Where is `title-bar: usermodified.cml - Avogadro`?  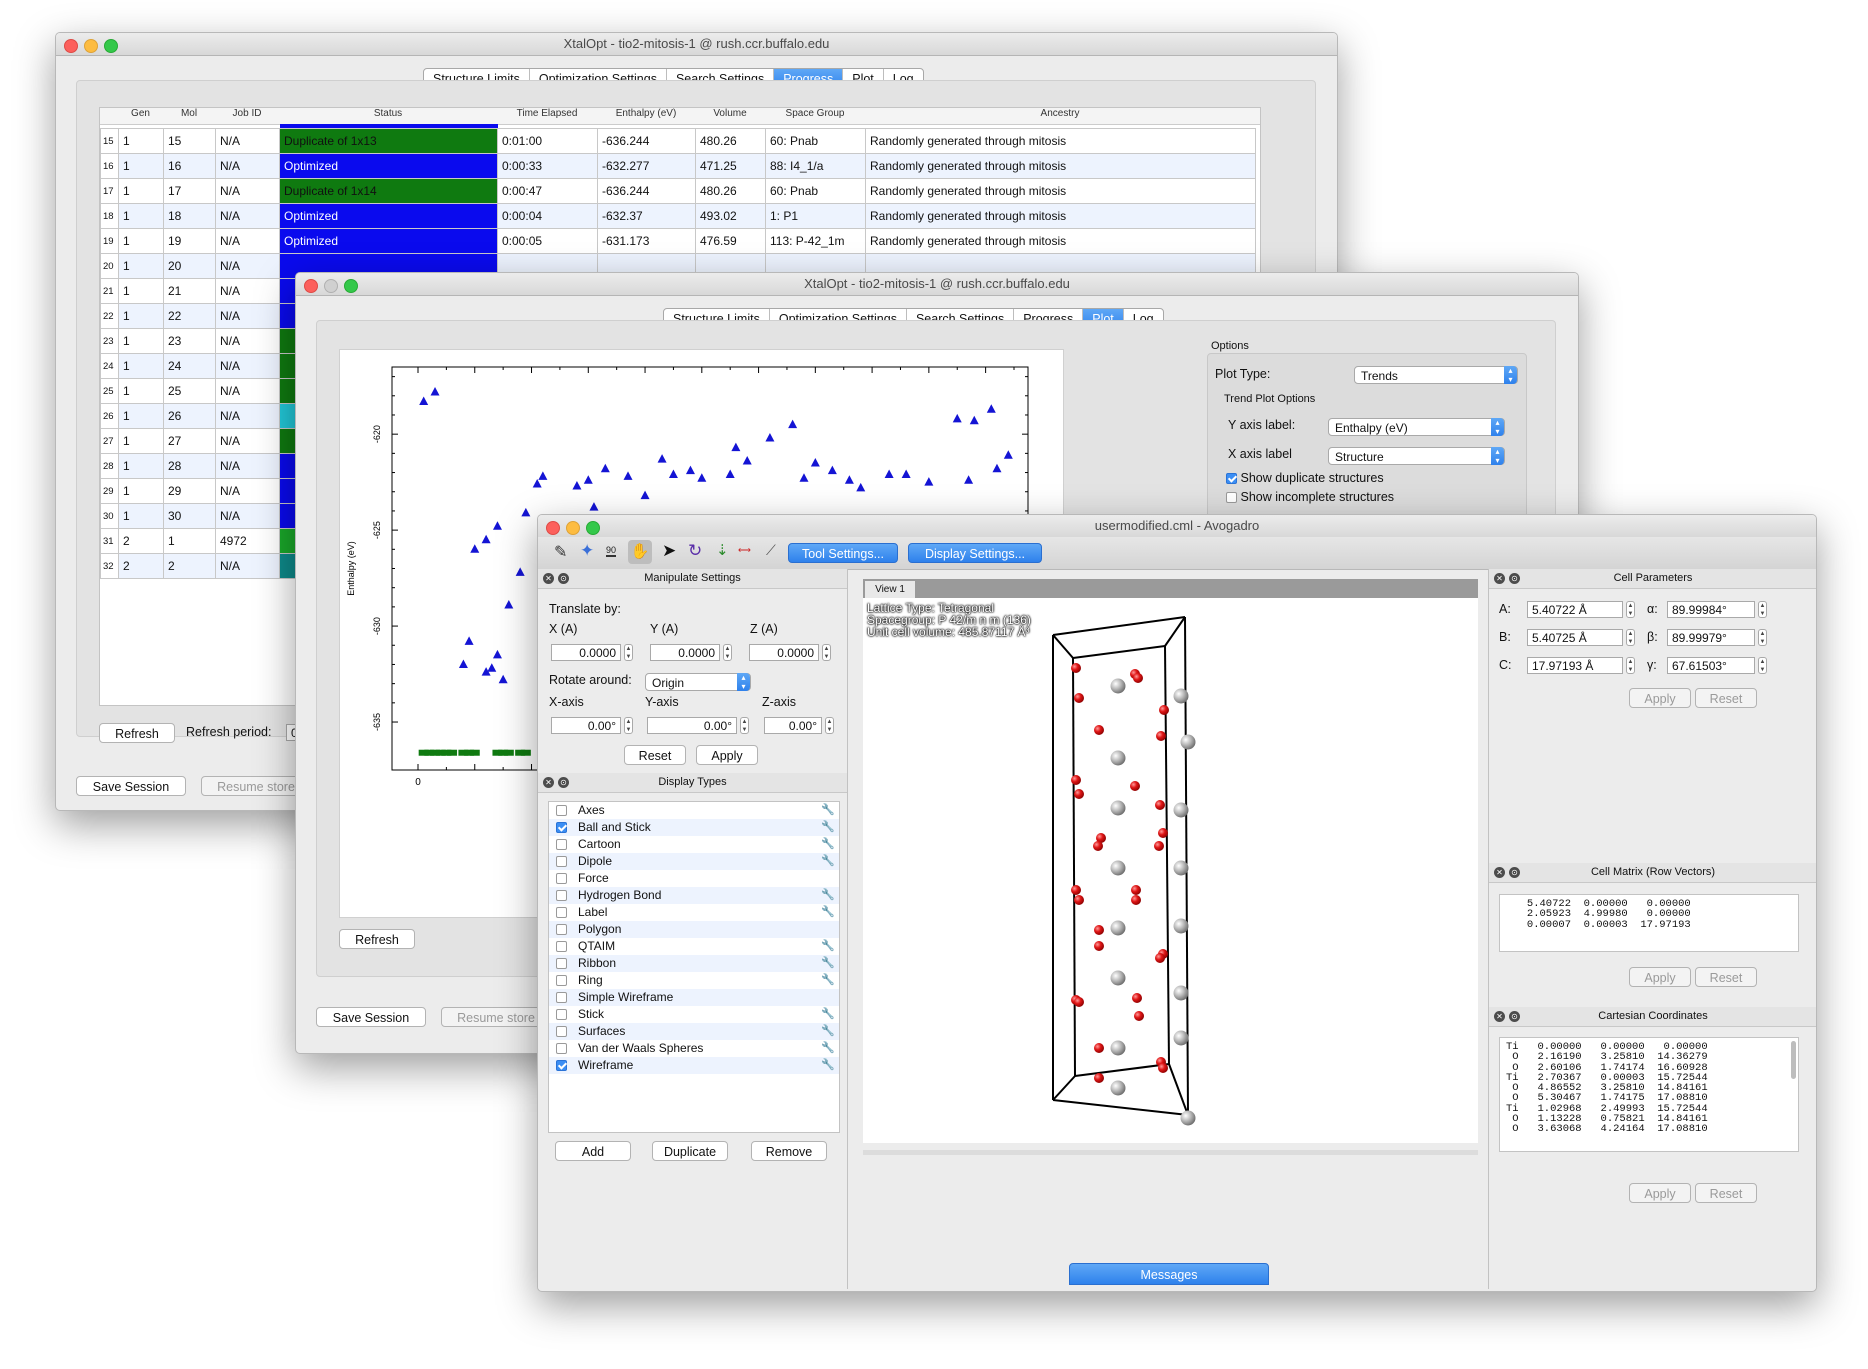
title-bar: usermodified.cml - Avogadro is located at coordinates (1177, 526).